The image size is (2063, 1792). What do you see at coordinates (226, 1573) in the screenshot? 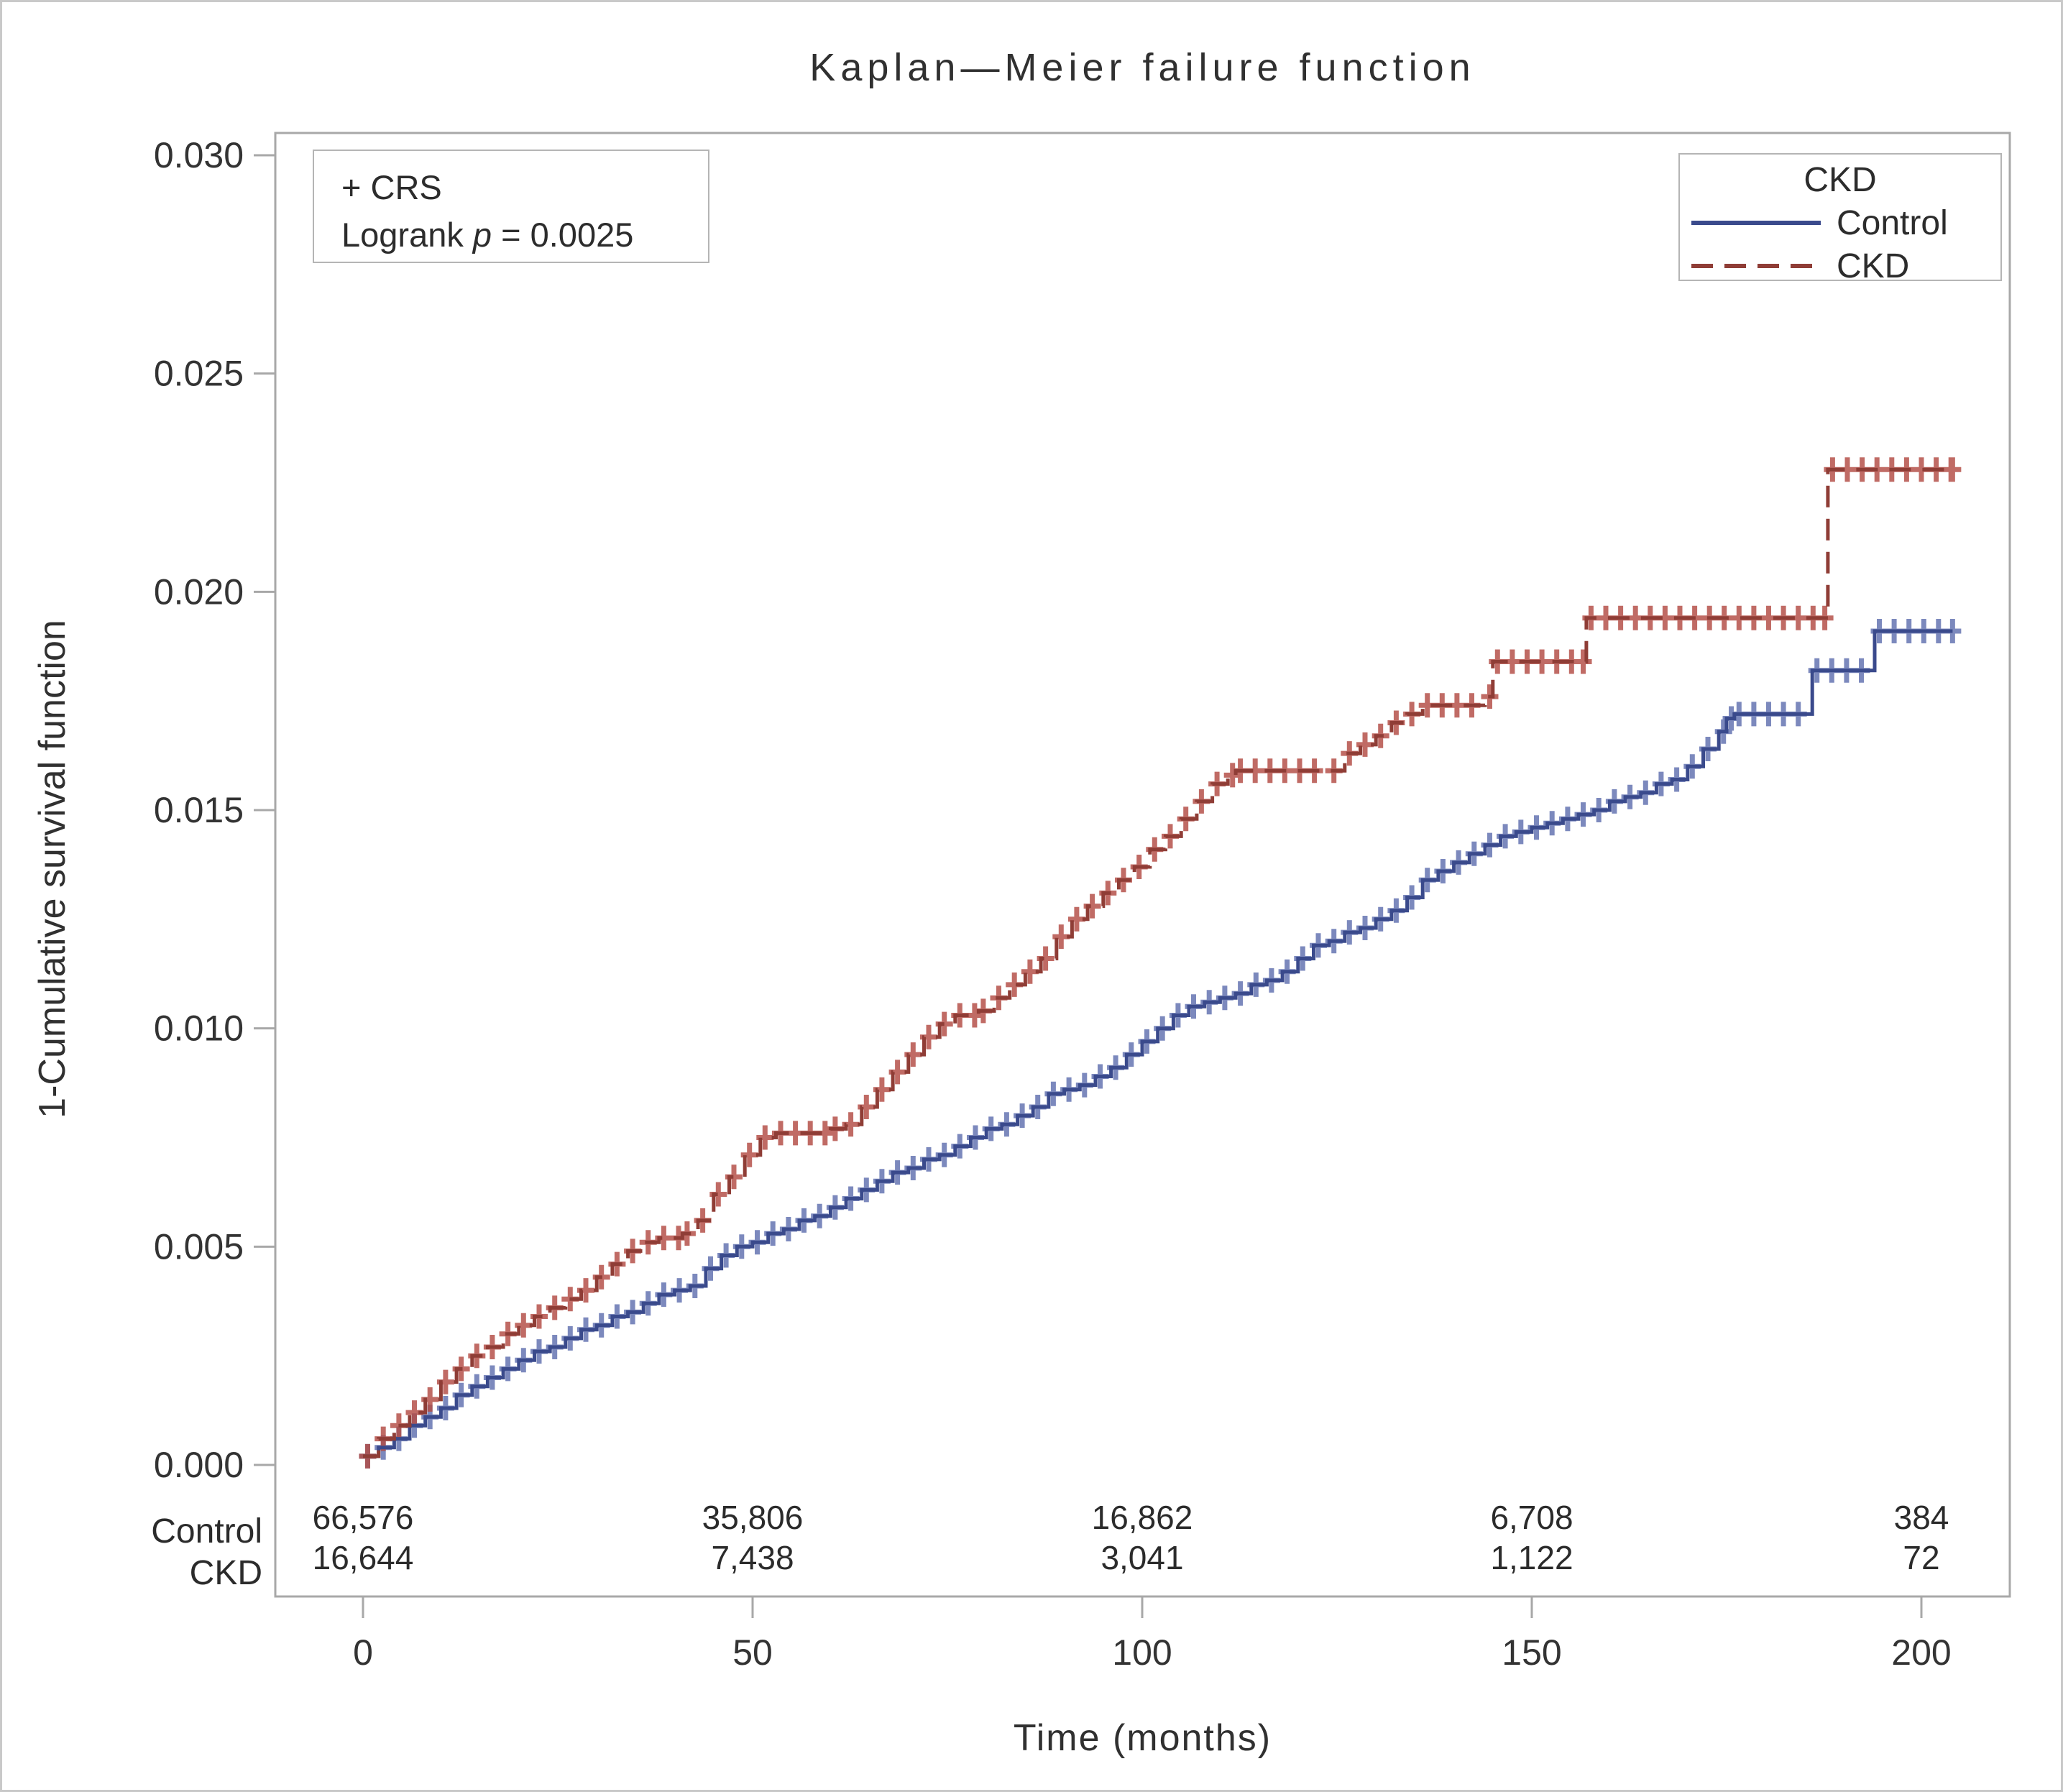
I see `at-risk-row-label: CKD` at bounding box center [226, 1573].